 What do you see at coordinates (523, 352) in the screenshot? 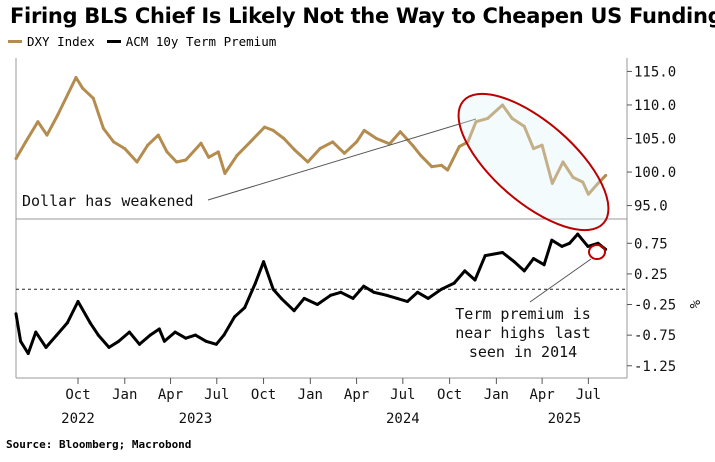
I see `annotation-term-premium-line3: seen in 2014` at bounding box center [523, 352].